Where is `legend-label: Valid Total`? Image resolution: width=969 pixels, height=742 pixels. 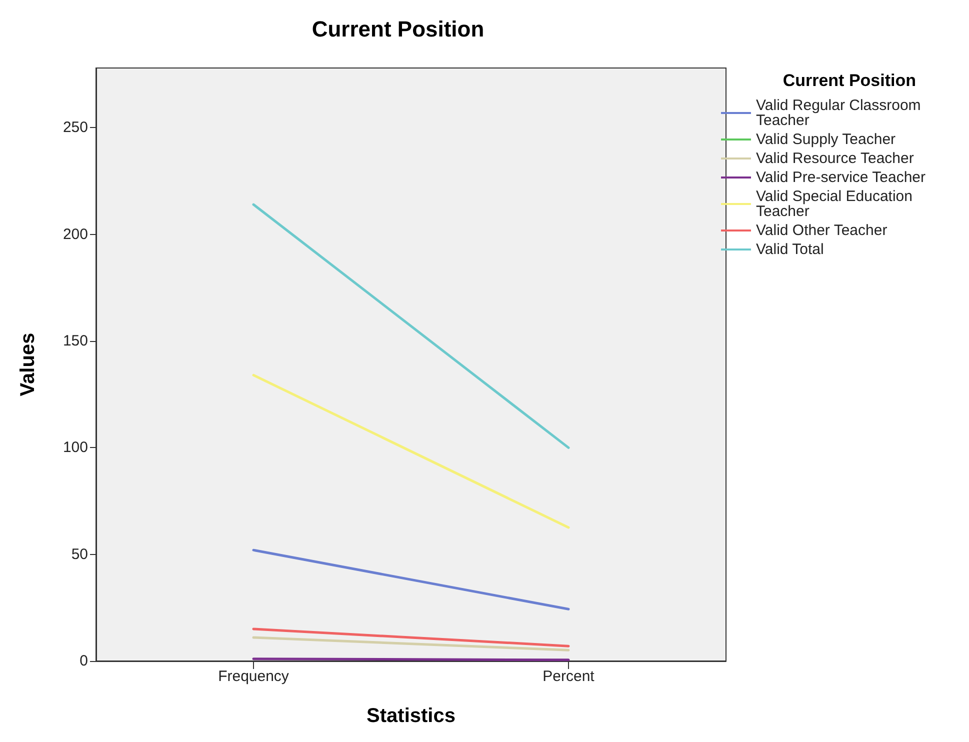
legend-label: Valid Total is located at coordinates (790, 249).